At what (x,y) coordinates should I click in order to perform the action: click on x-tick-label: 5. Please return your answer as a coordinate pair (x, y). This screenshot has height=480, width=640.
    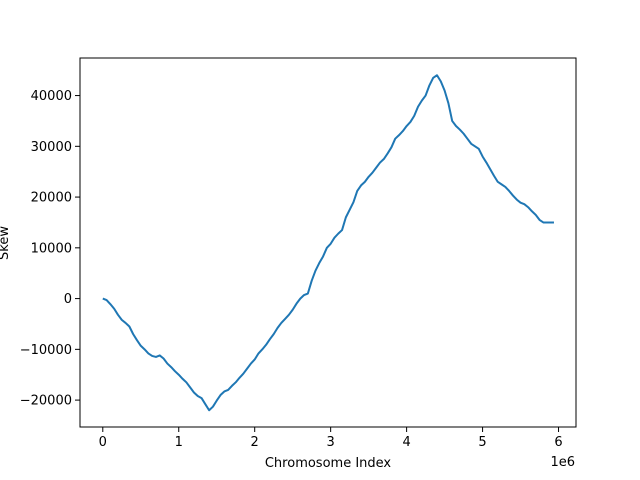
    Looking at the image, I should click on (482, 442).